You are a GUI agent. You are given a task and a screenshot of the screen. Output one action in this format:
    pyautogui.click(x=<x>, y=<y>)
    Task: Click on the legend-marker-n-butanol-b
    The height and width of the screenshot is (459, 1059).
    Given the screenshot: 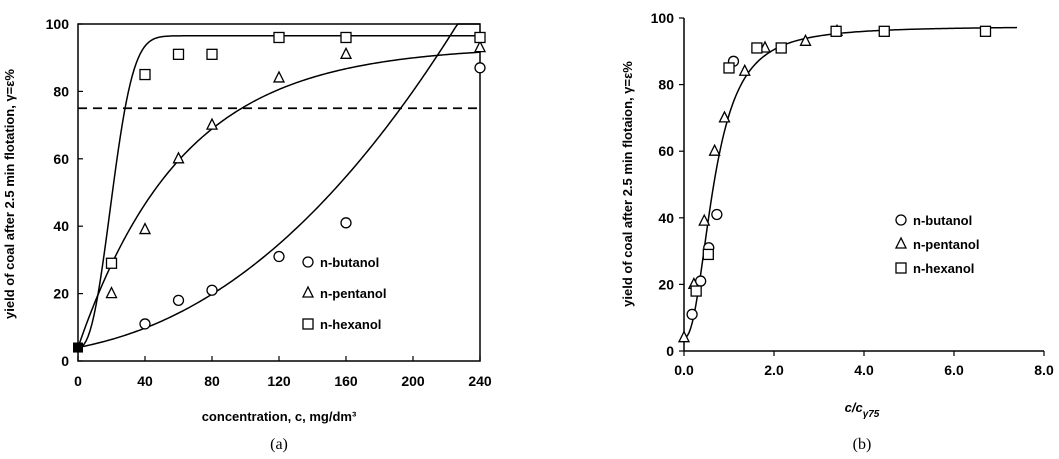 What is the action you would take?
    pyautogui.click(x=901, y=220)
    